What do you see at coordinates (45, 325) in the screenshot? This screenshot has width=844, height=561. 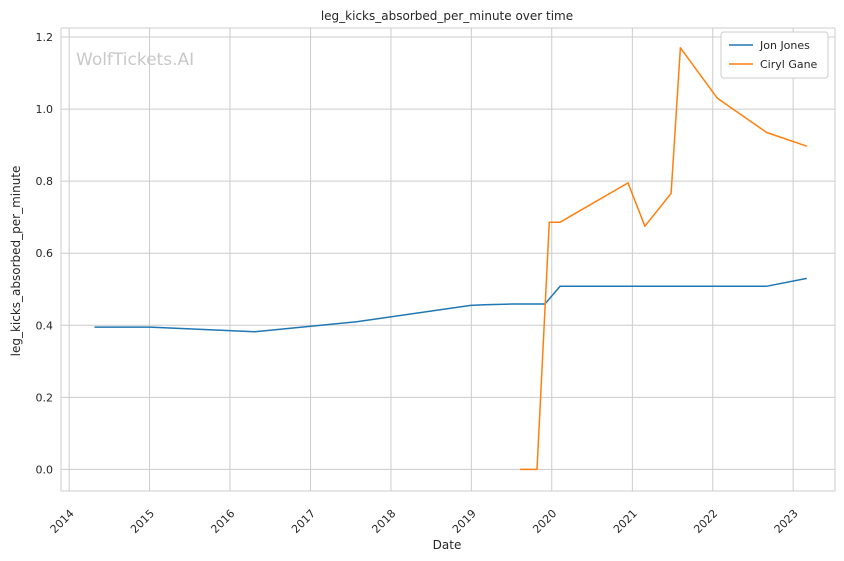 I see `y-tick-label: 0.4` at bounding box center [45, 325].